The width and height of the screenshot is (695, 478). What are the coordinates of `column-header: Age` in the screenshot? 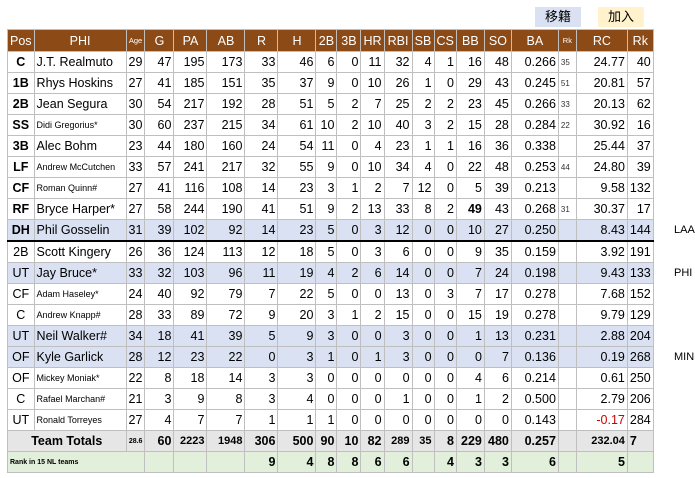 It's located at (135, 40).